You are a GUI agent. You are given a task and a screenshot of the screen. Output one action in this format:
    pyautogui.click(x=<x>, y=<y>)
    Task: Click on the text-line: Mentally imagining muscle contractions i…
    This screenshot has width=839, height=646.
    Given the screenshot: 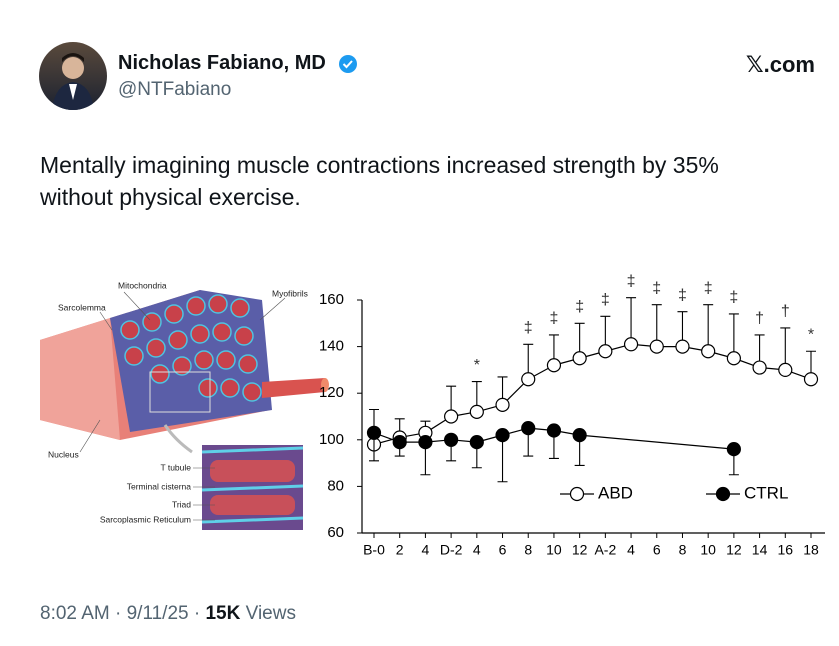 What is the action you would take?
    pyautogui.click(x=379, y=165)
    